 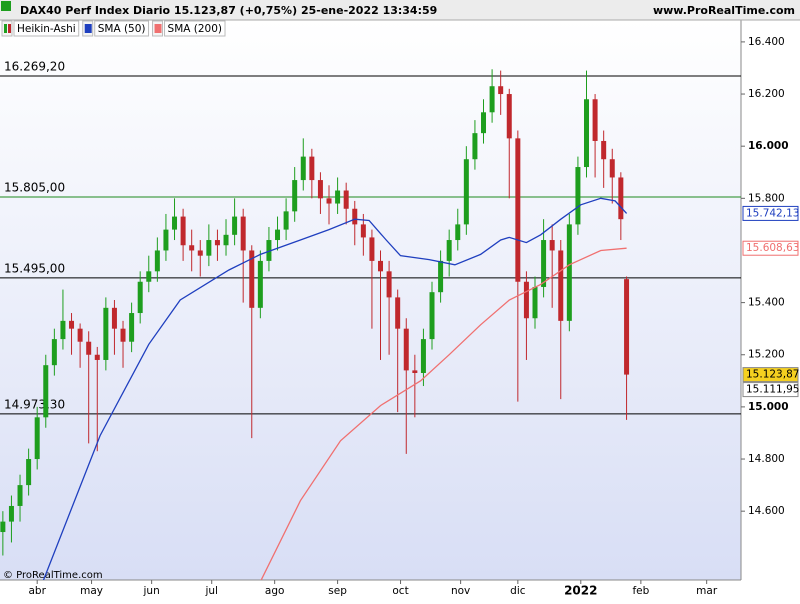 What do you see at coordinates (707, 591) in the screenshot?
I see `x-tick-label: mar` at bounding box center [707, 591].